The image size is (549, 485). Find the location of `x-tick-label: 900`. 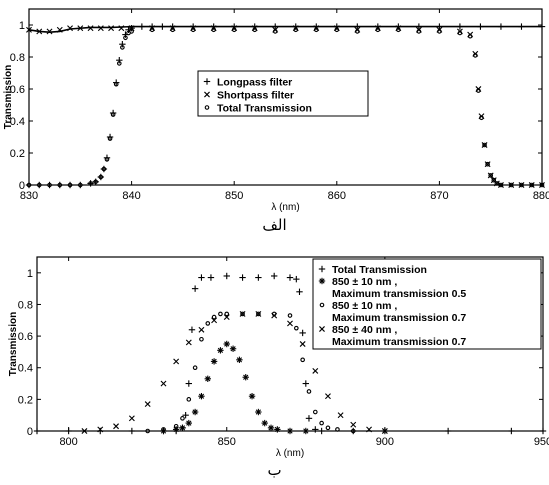

x-tick-label: 900 is located at coordinates (385, 442).